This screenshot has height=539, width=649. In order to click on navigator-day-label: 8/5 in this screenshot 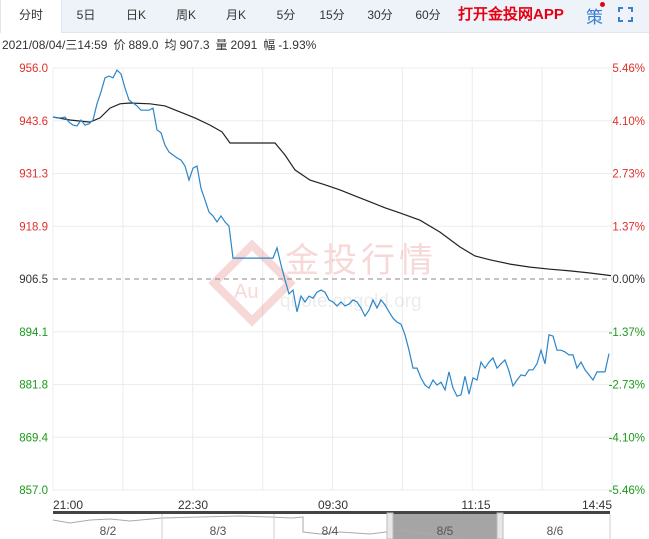, I will do `click(445, 531)`.